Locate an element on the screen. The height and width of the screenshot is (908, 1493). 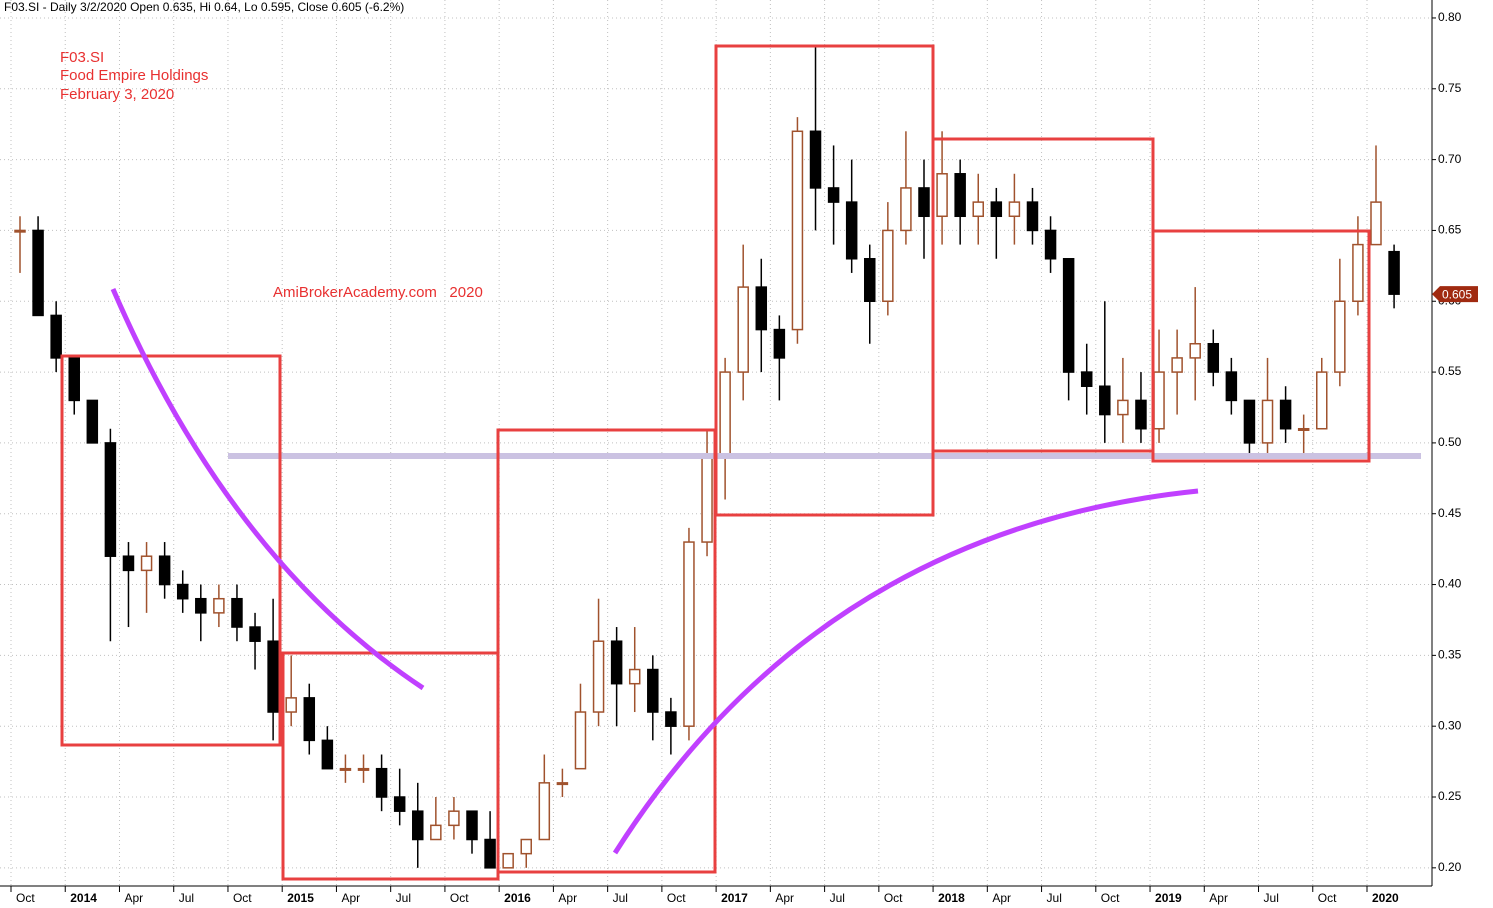
annotation: February 3, 2020 is located at coordinates (117, 94).